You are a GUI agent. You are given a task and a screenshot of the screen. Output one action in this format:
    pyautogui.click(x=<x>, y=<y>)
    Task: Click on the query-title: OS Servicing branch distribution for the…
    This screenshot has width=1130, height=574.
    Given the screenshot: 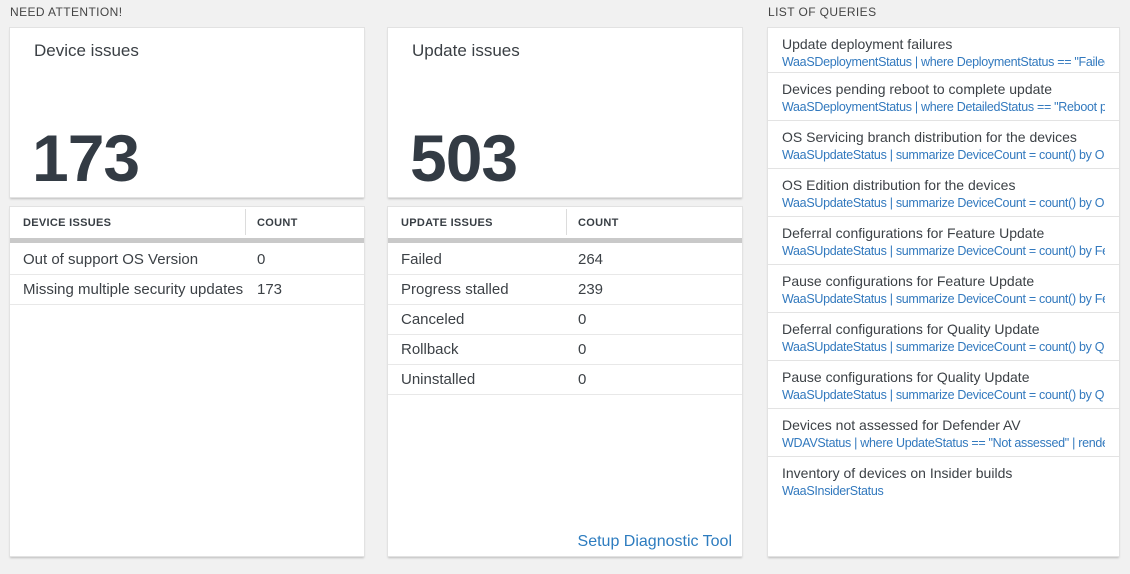 What is the action you would take?
    pyautogui.click(x=929, y=137)
    